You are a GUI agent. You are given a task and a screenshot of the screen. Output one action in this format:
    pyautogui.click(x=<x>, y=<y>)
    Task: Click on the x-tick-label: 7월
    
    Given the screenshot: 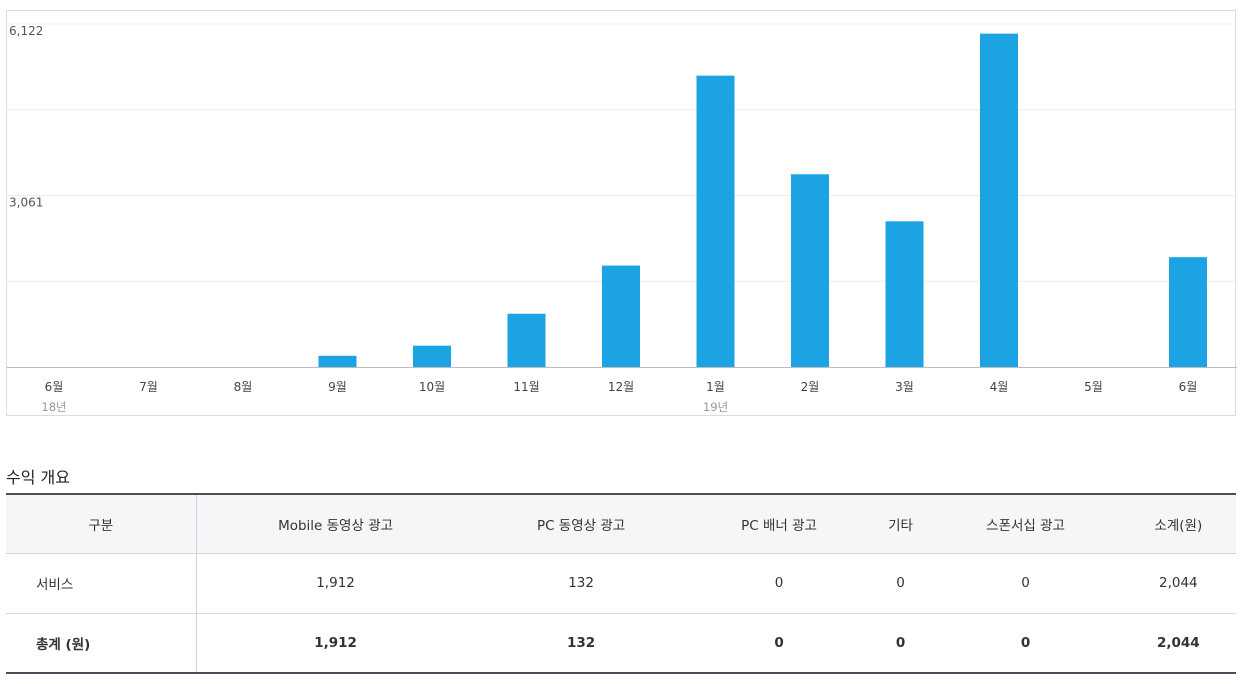 What is the action you would take?
    pyautogui.click(x=148, y=387)
    